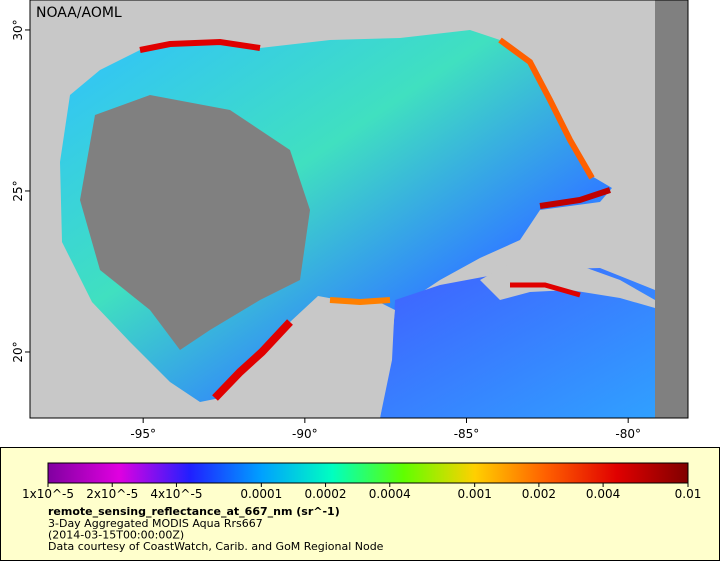 This screenshot has height=561, width=720. I want to click on legend-line: 3-Day Aggregated MODIS Aqua Rrs667, so click(155, 523).